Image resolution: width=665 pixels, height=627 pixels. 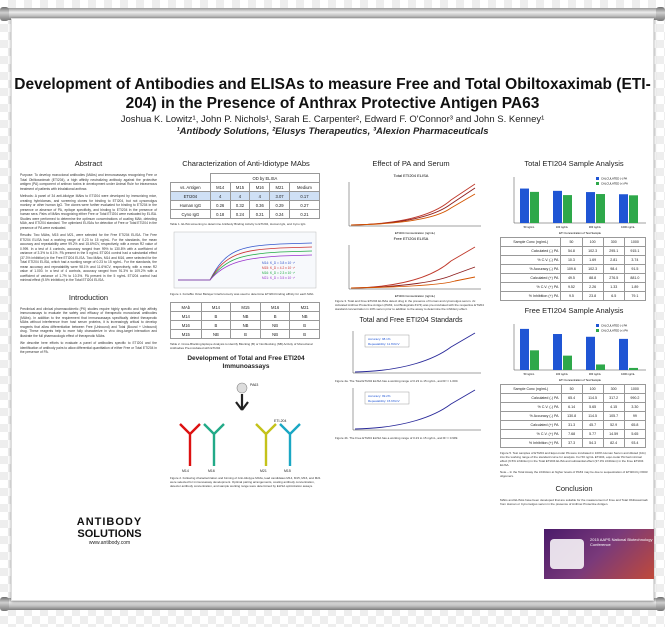 What do you see at coordinates (635, 398) in the screenshot?
I see `sample-table-cell: 990.2` at bounding box center [635, 398].